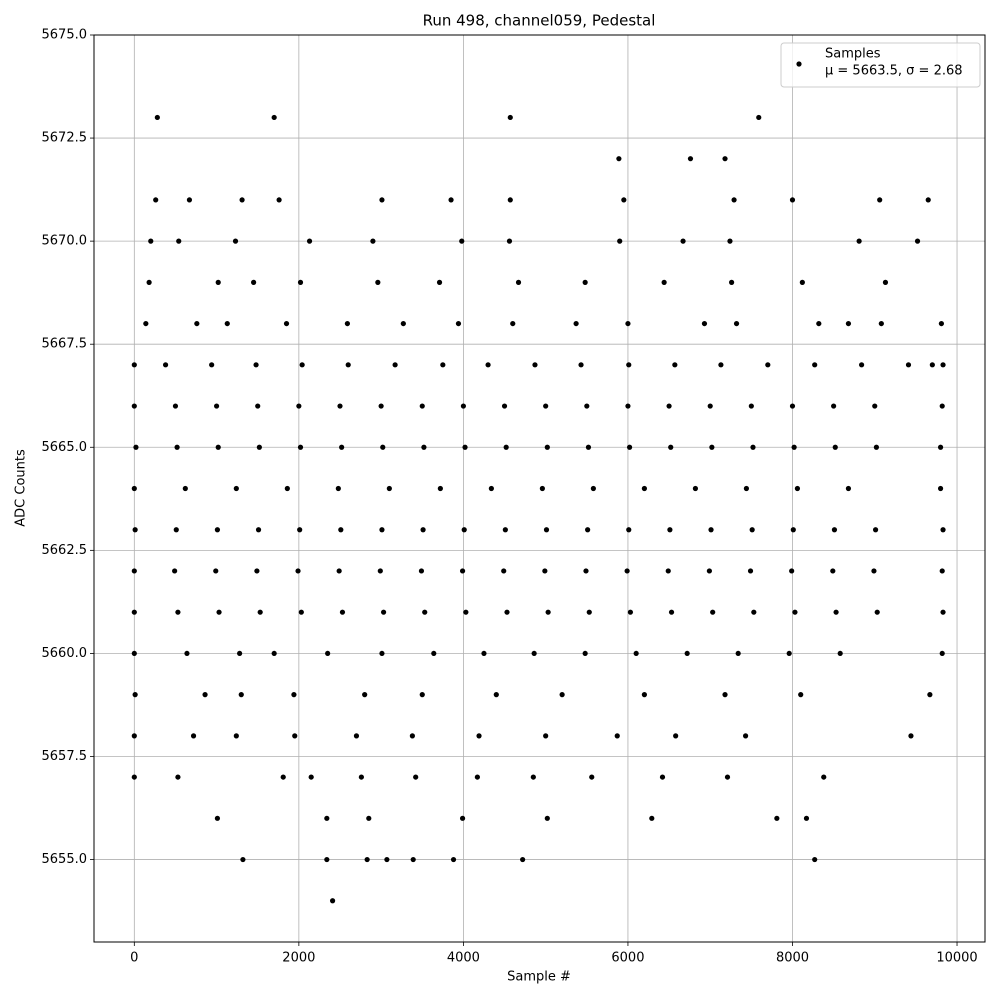 The height and width of the screenshot is (1000, 1000). Describe the element at coordinates (539, 21) in the screenshot. I see `chart-title: Run 498, channel059, Pedestal` at that location.